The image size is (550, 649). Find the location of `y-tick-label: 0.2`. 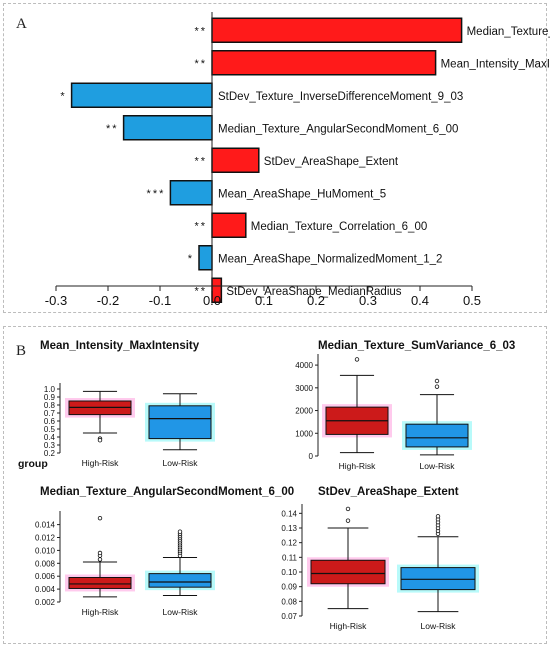

y-tick-label: 0.2 is located at coordinates (50, 453).